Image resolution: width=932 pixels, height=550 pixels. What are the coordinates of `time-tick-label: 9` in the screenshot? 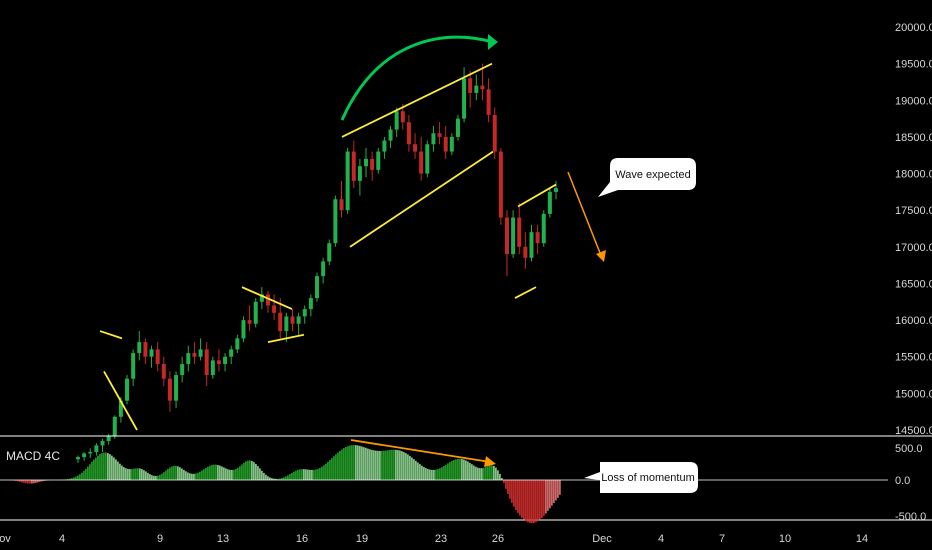 It's located at (160, 539).